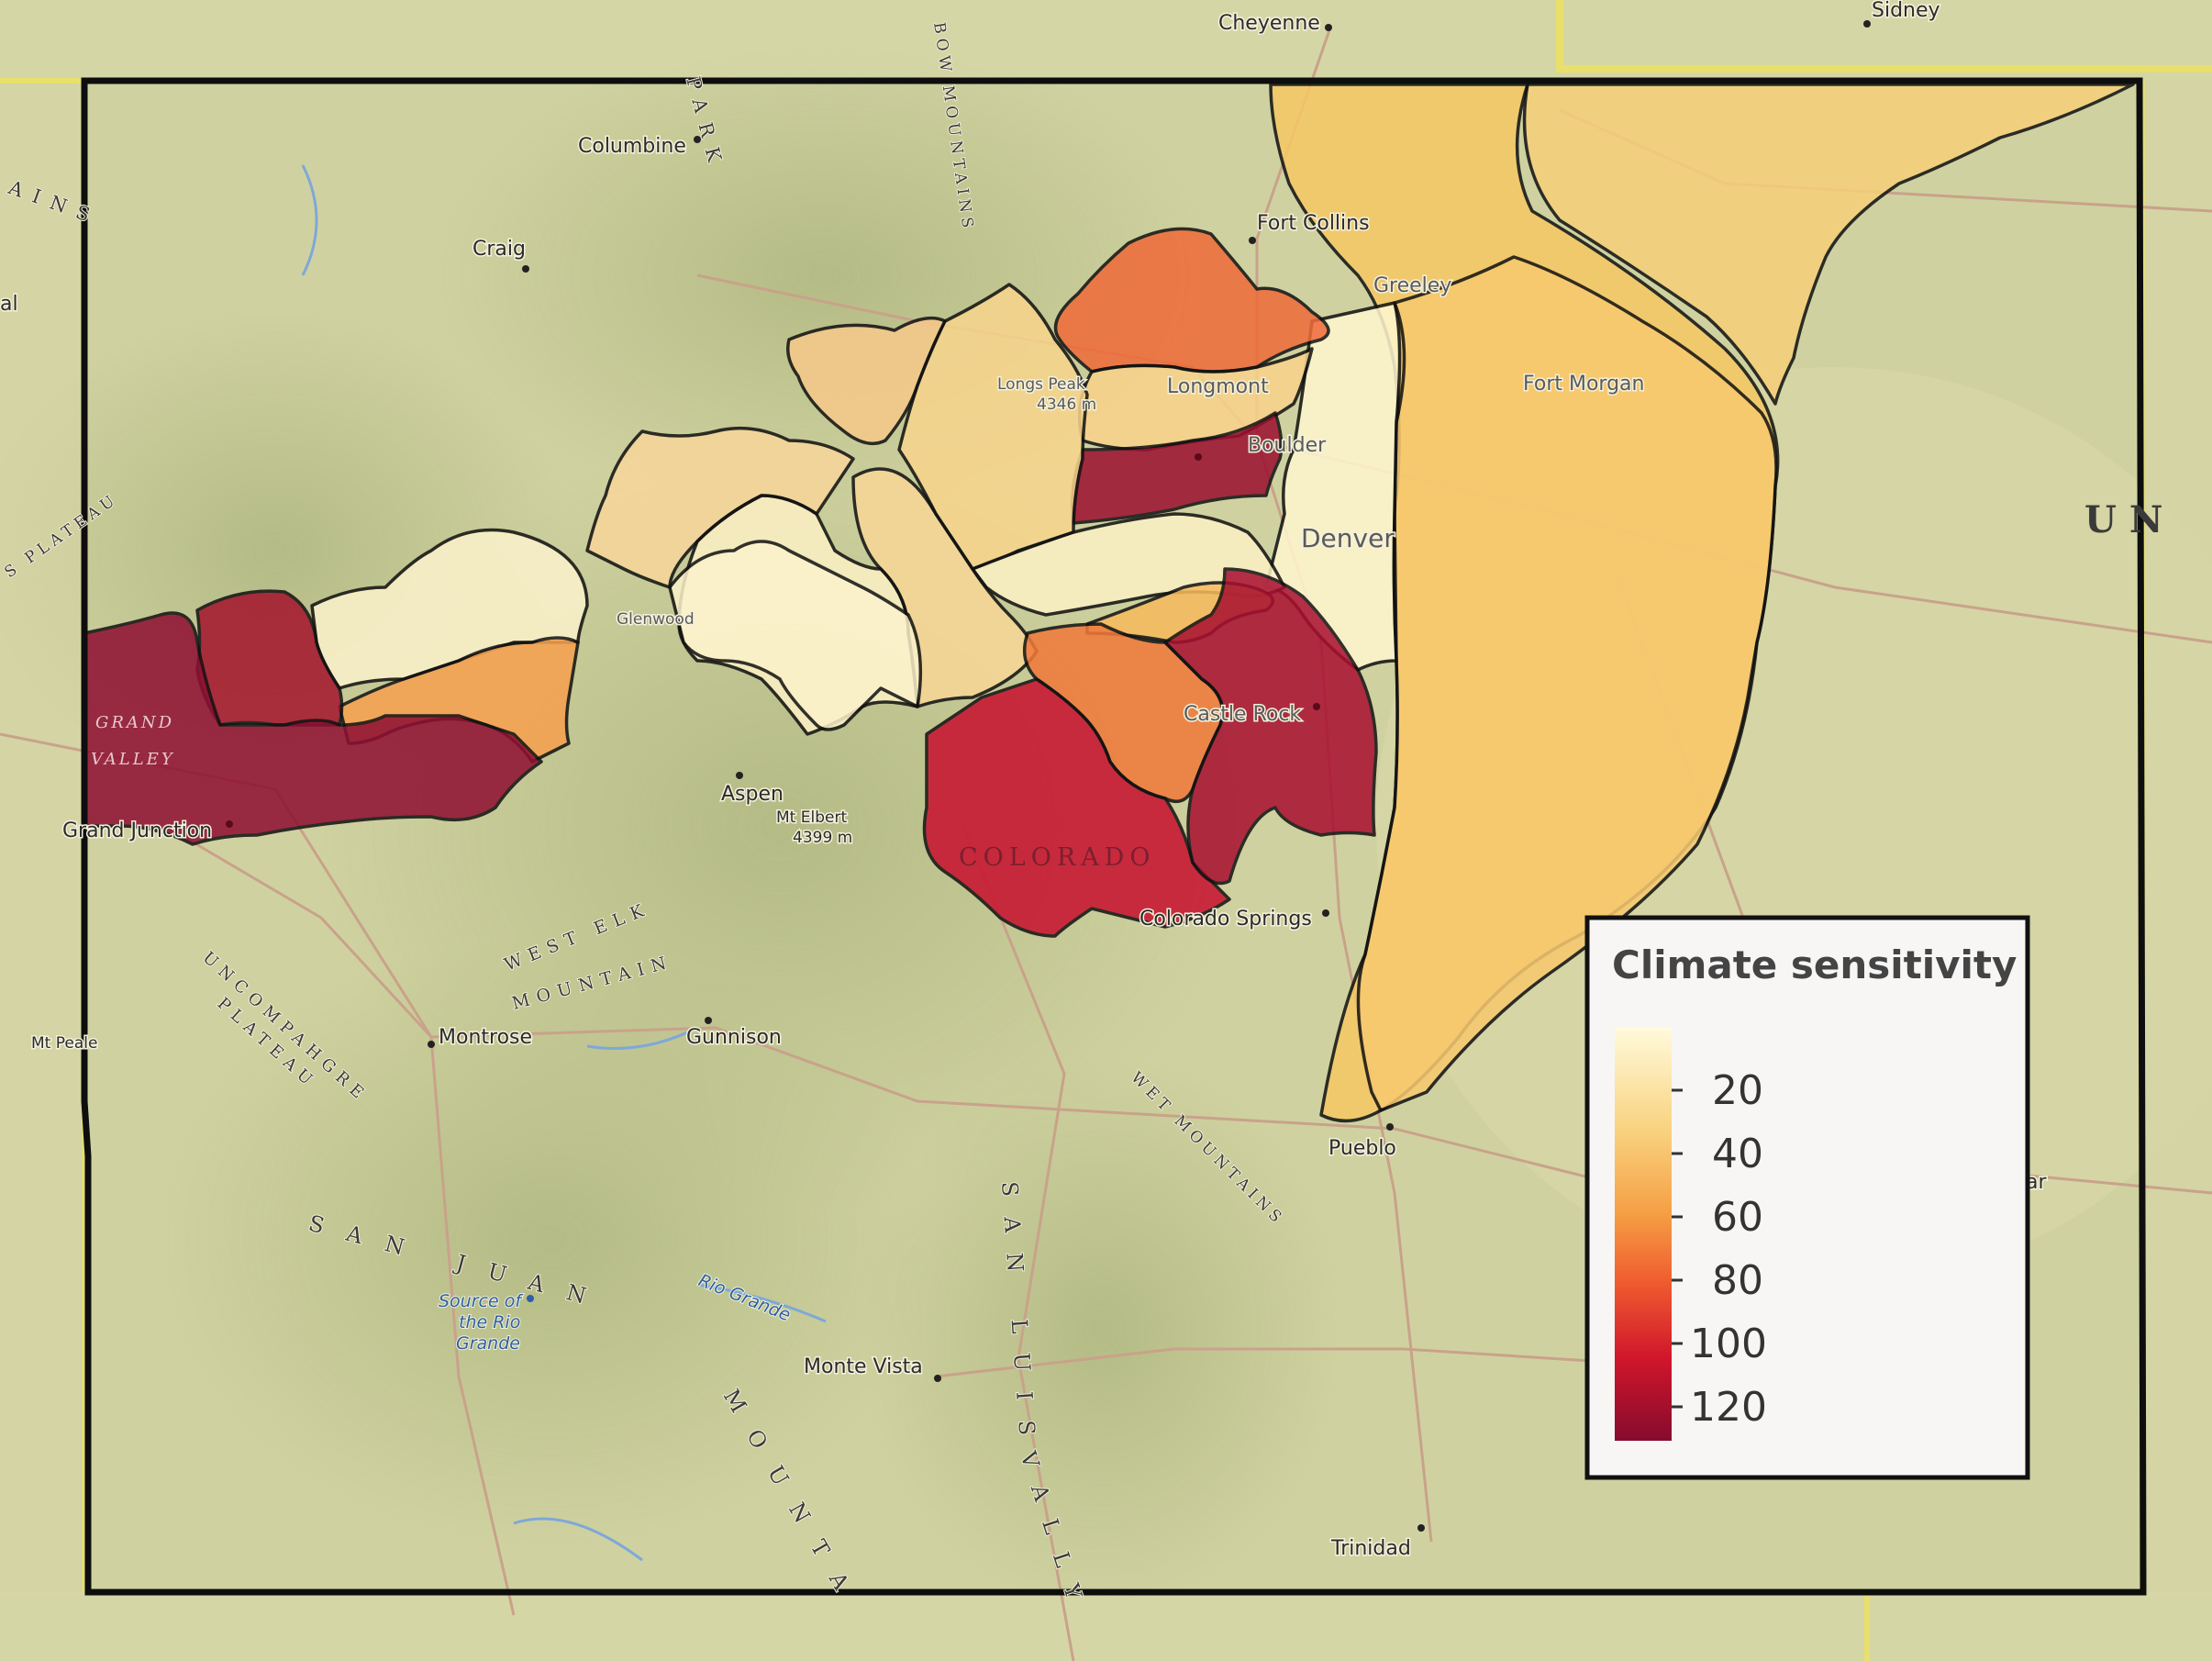 This screenshot has height=1661, width=2212. What do you see at coordinates (488, 1343) in the screenshot?
I see `label-source-rio-3: Grande` at bounding box center [488, 1343].